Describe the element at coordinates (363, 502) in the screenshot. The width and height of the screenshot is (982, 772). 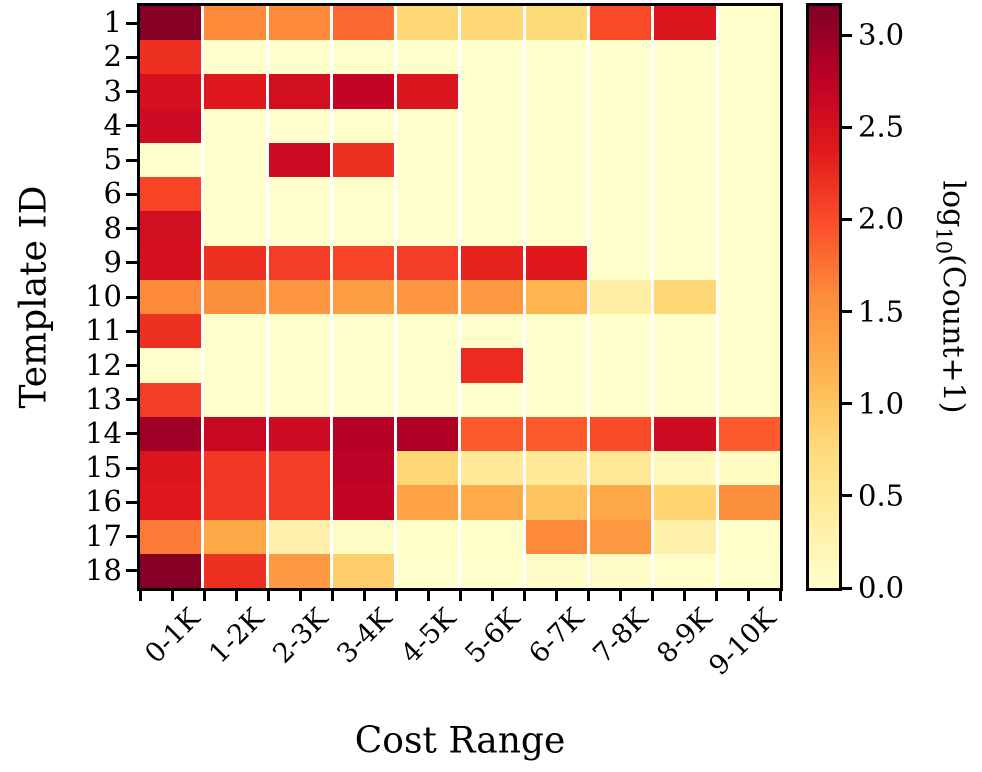
I see `heatmap-cell-16-3-4K` at that location.